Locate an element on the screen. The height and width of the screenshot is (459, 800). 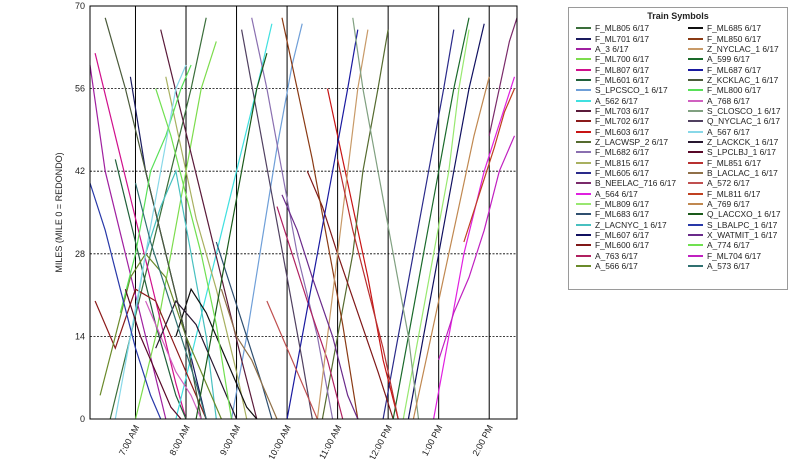
y-tick-label: 14 is located at coordinates (80, 336).